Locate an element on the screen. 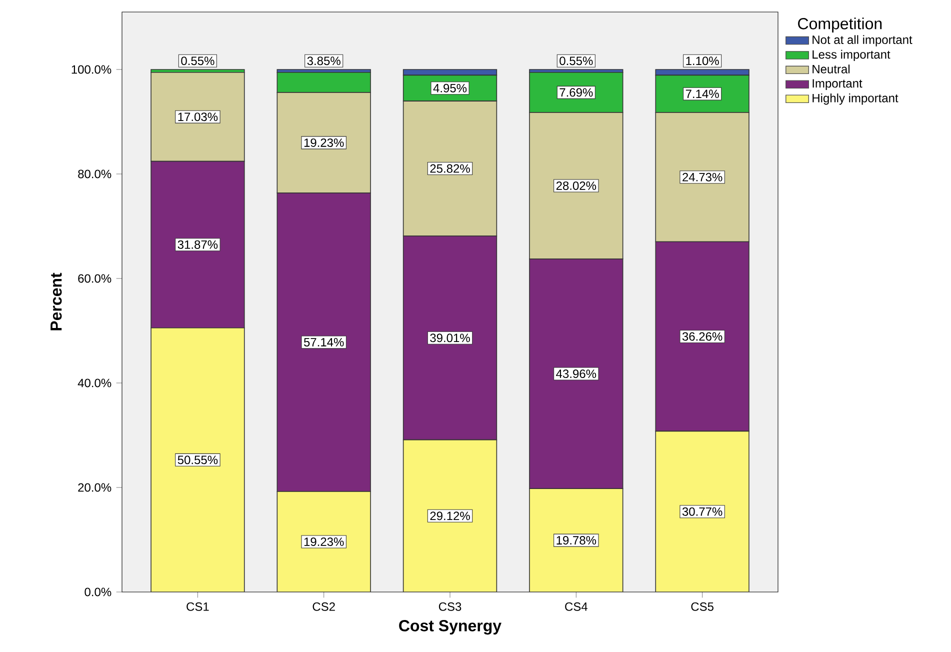  y-tick-label: 100.0% is located at coordinates (92, 69).